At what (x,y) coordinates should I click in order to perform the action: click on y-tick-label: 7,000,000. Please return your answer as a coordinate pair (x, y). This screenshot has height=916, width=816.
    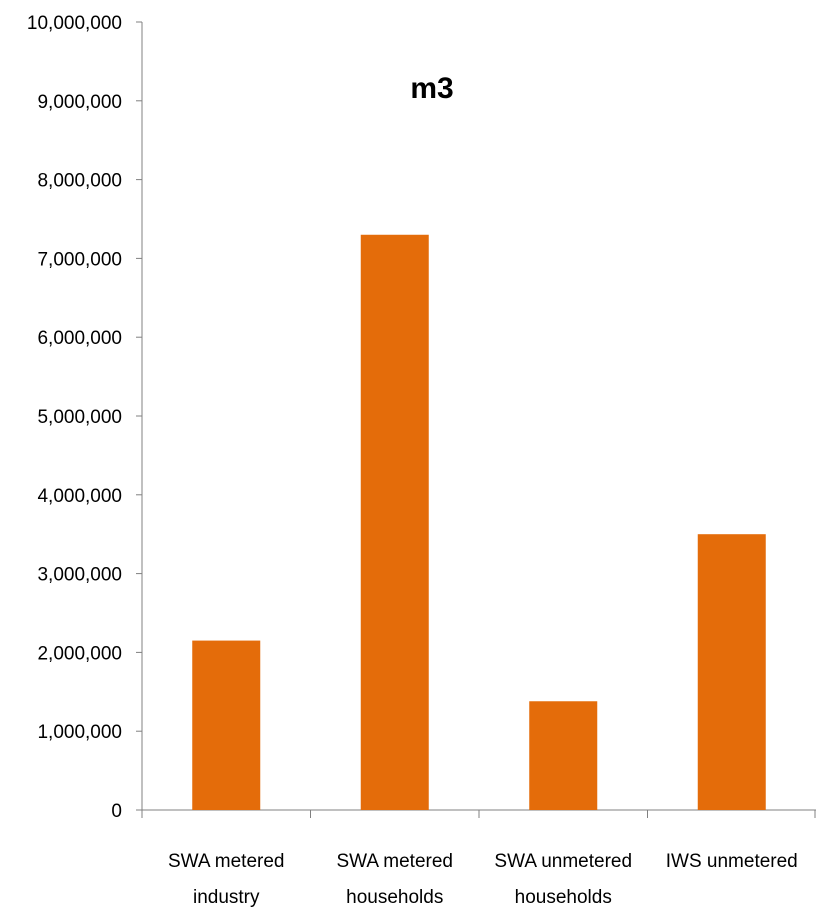
    Looking at the image, I should click on (79, 259).